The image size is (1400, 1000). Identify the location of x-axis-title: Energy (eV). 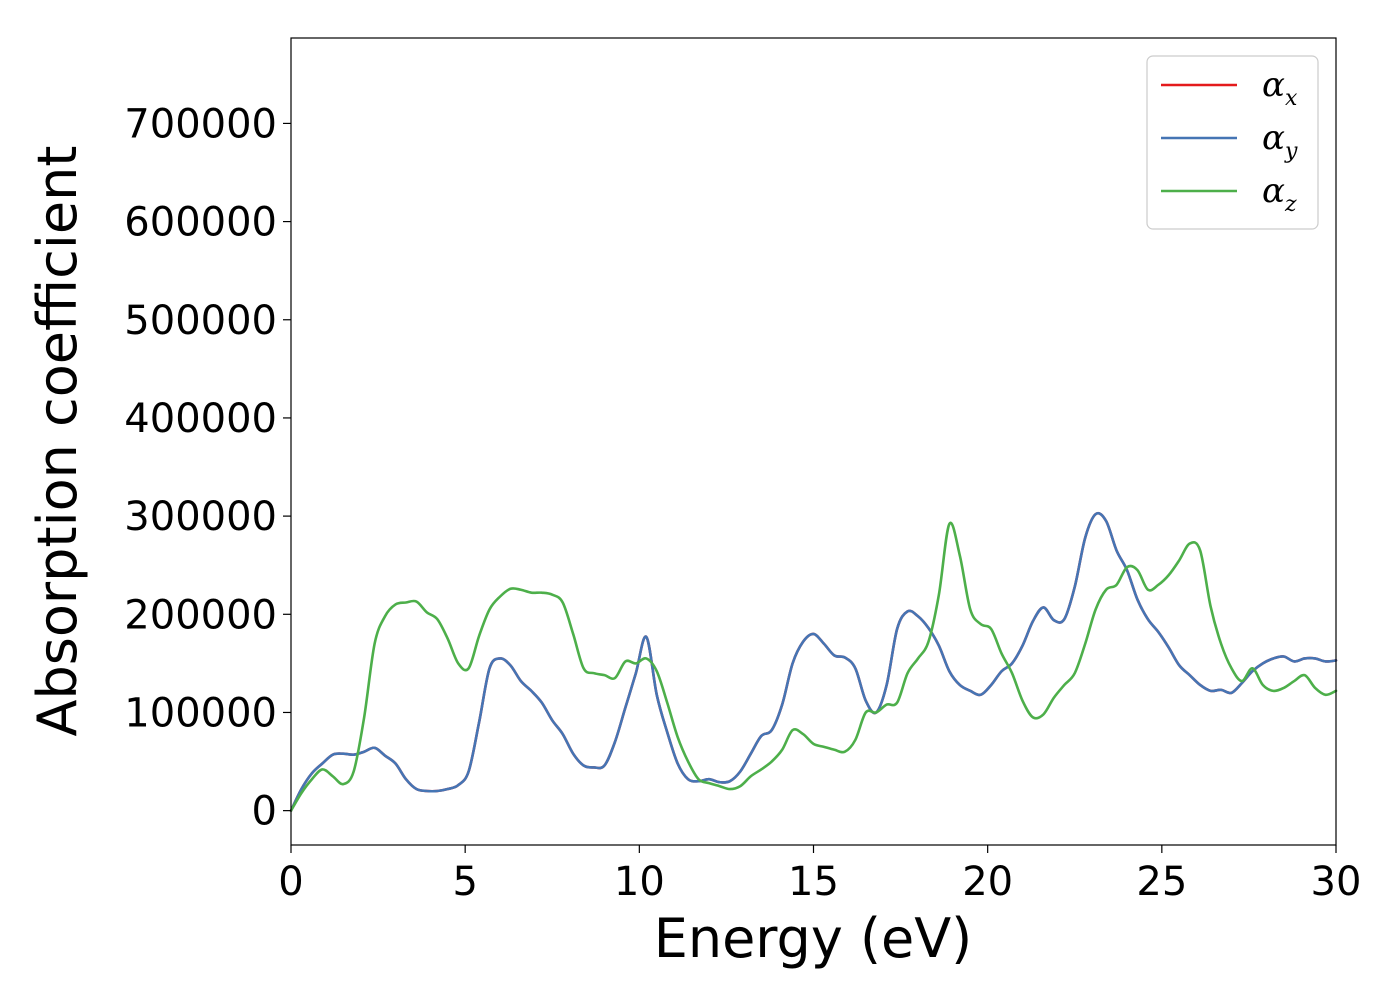
(813, 938).